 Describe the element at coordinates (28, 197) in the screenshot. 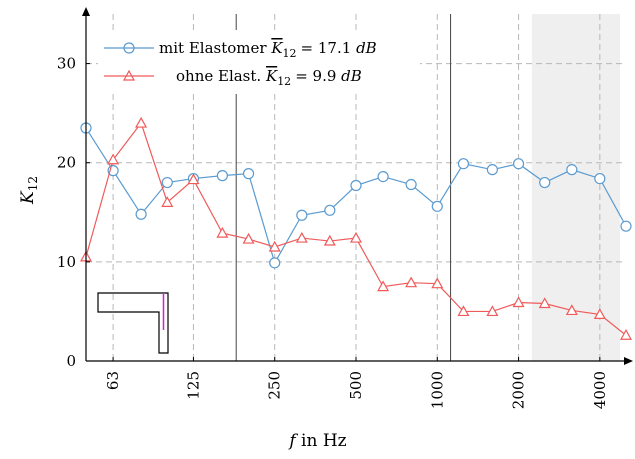

I see `y-axis-title-main: K` at that location.